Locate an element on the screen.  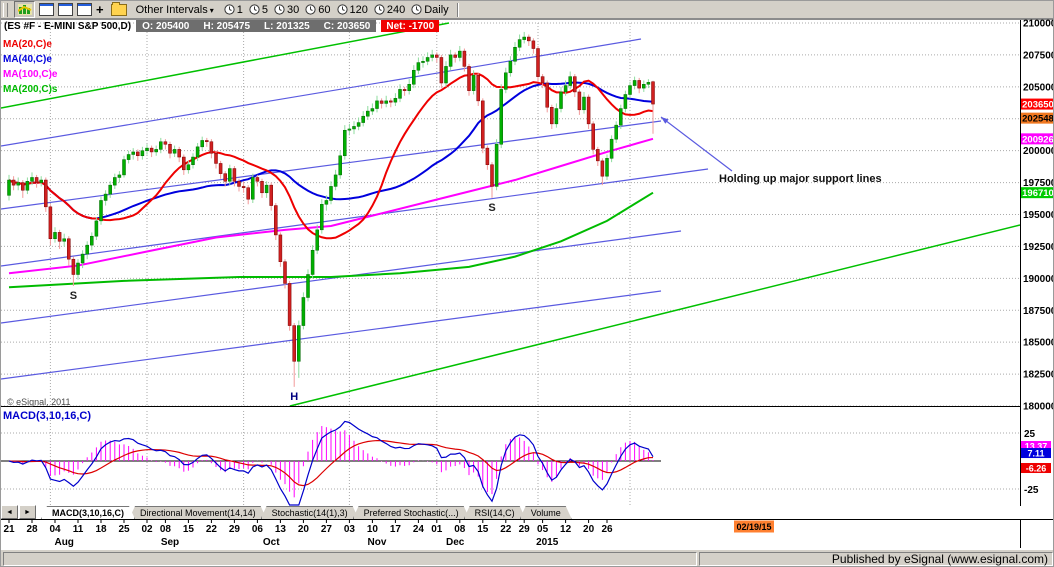
price-axis-tick-label: 205000 is located at coordinates (1038, 87).